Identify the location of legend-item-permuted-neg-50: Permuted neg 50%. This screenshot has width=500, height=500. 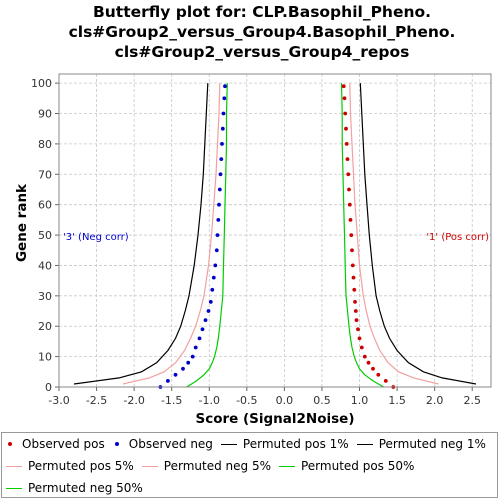
(74, 488).